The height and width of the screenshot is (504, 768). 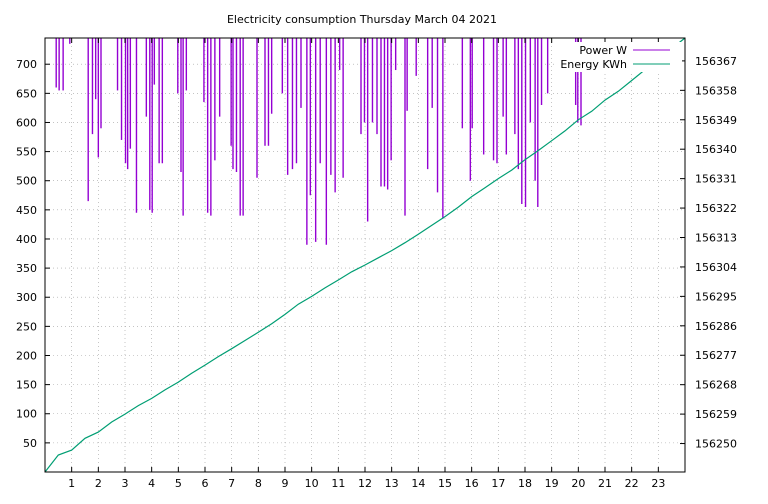 What do you see at coordinates (205, 483) in the screenshot?
I see `x-tick-label: 6` at bounding box center [205, 483].